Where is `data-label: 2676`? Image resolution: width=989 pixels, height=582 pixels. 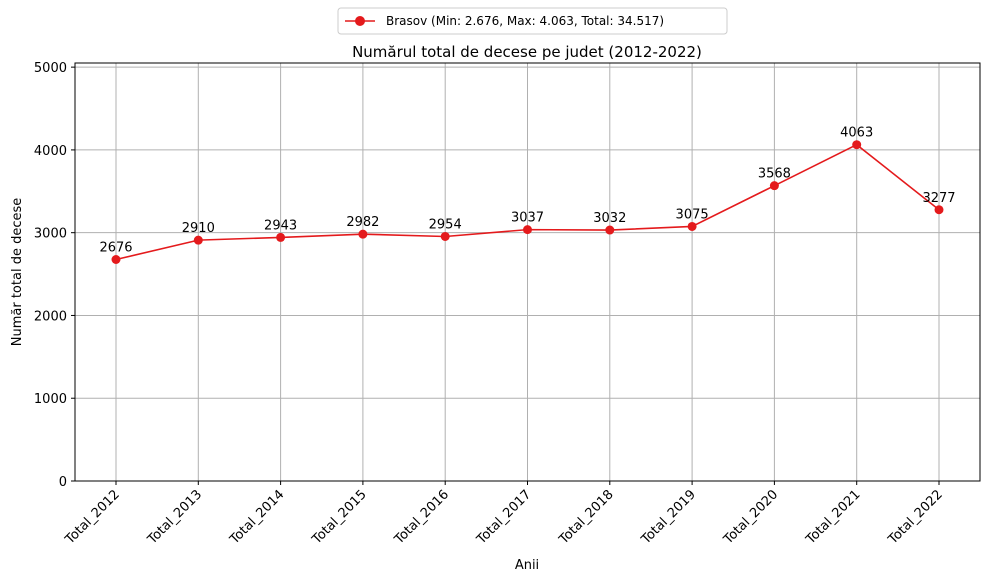
data-label: 2676 is located at coordinates (115, 248).